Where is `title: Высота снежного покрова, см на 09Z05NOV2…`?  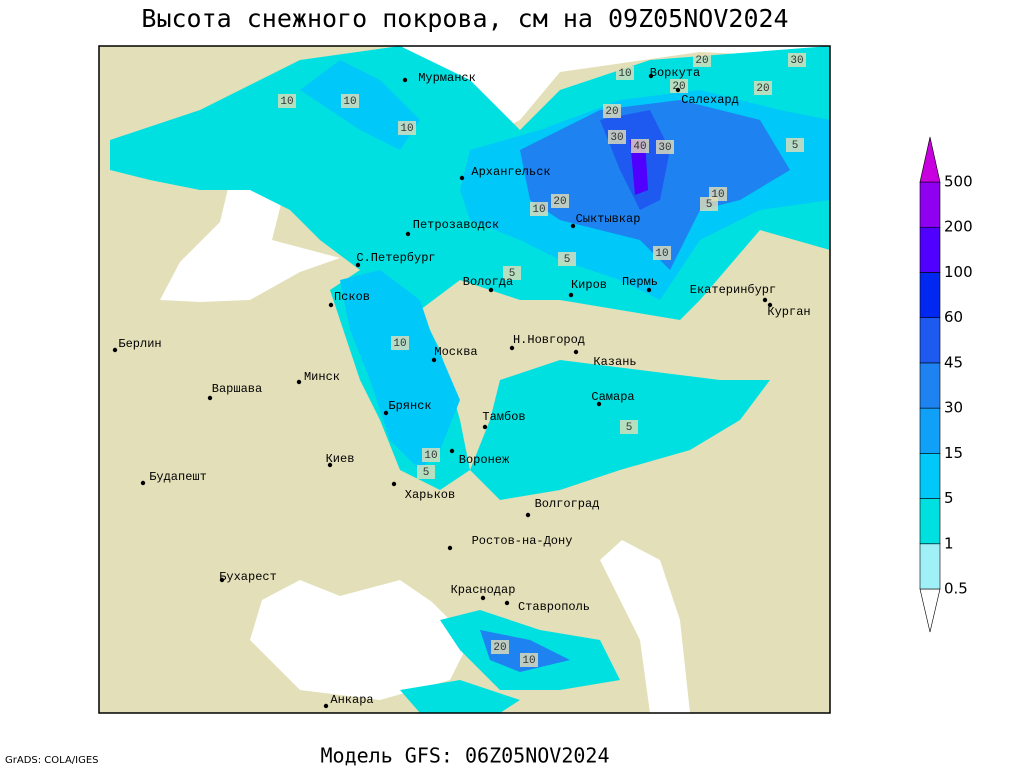 title: Высота снежного покрова, см на 09Z05NOV2… is located at coordinates (464, 18).